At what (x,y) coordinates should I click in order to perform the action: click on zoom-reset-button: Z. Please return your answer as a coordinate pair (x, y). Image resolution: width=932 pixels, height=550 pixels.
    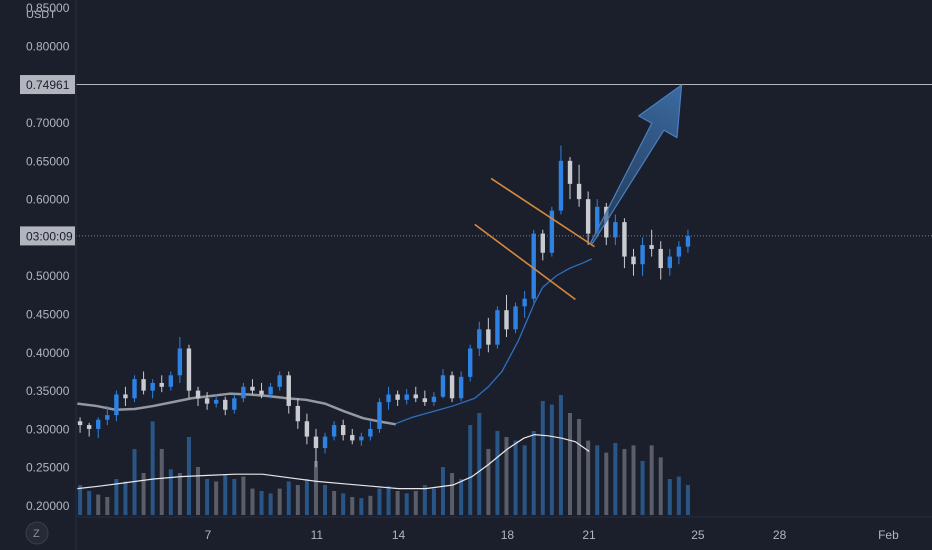
    Looking at the image, I should click on (37, 533).